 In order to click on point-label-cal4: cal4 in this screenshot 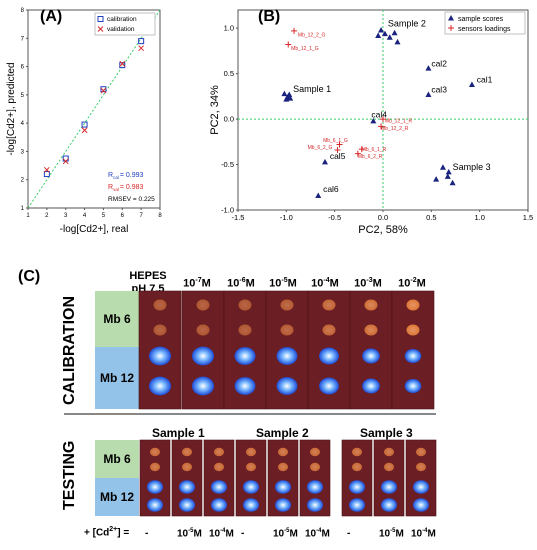, I will do `click(379, 114)`.